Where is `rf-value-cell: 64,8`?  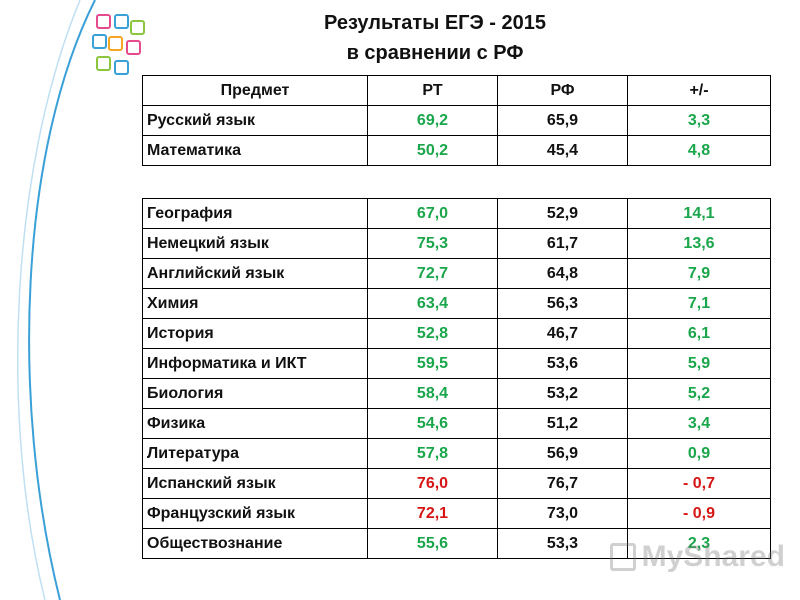
rf-value-cell: 64,8 is located at coordinates (562, 273).